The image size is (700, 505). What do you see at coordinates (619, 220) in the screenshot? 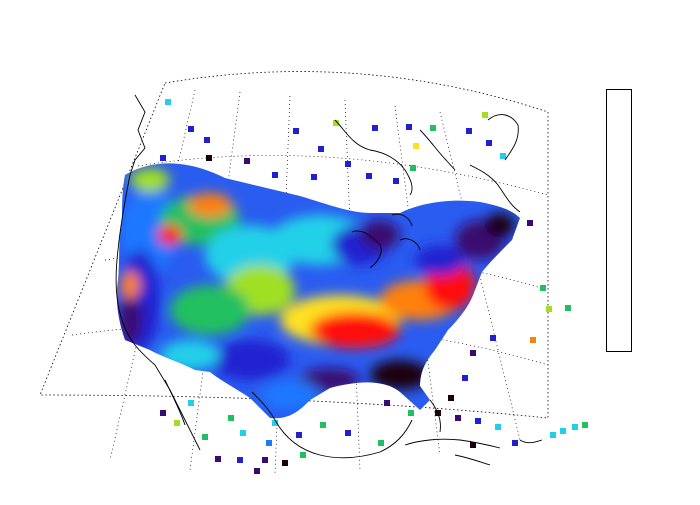
I see `colorbar` at bounding box center [619, 220].